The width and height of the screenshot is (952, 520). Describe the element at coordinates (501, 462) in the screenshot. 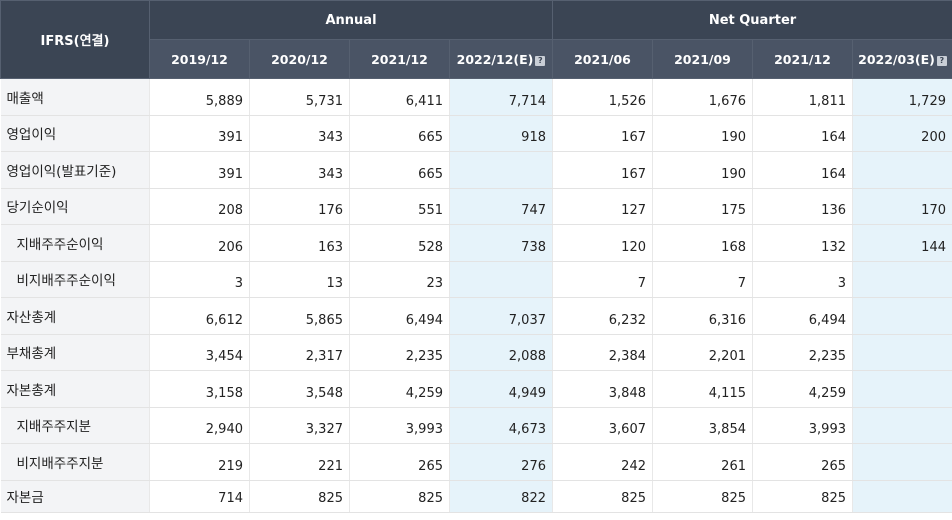

I see `value-cell: 276` at that location.